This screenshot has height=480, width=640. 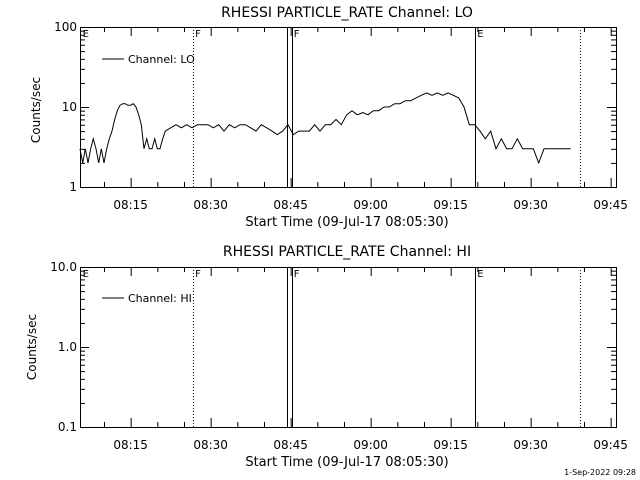 I want to click on footer-timestamp: 1-Sep-2022 09:28, so click(x=600, y=472).